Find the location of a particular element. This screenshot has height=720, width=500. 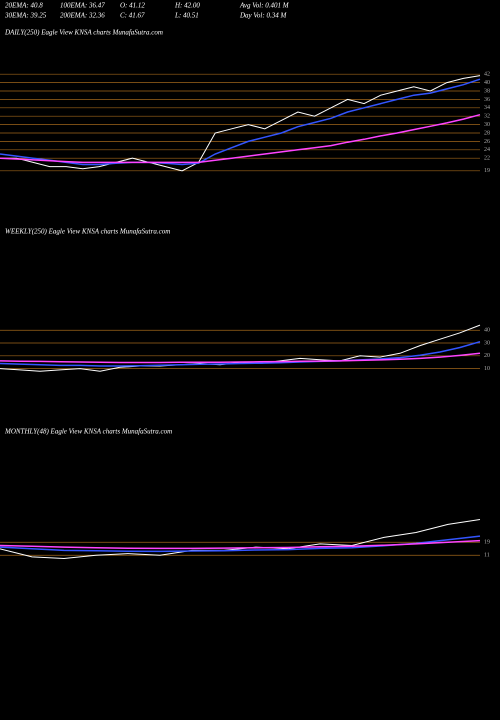

header-stat: Avg Vol: 0.401 M is located at coordinates (264, 6).